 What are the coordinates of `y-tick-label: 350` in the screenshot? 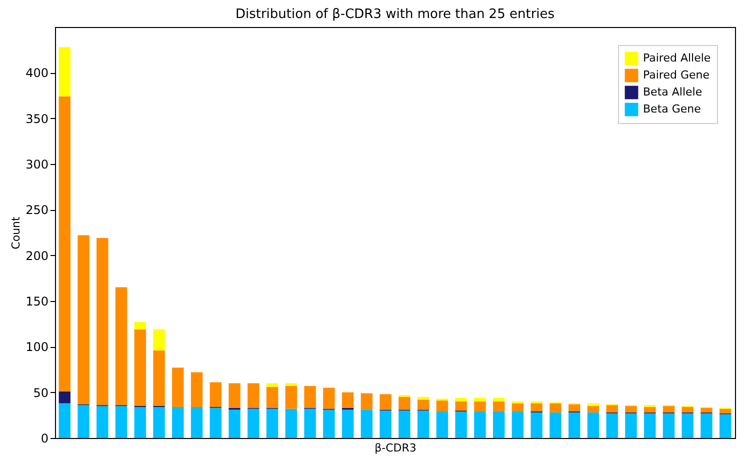 It's located at (37, 119).